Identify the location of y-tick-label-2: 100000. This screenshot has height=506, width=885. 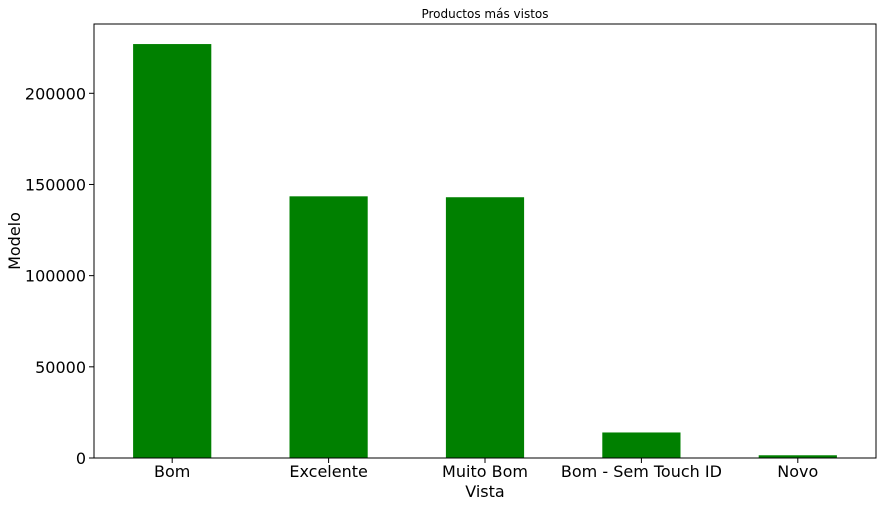
(55, 276).